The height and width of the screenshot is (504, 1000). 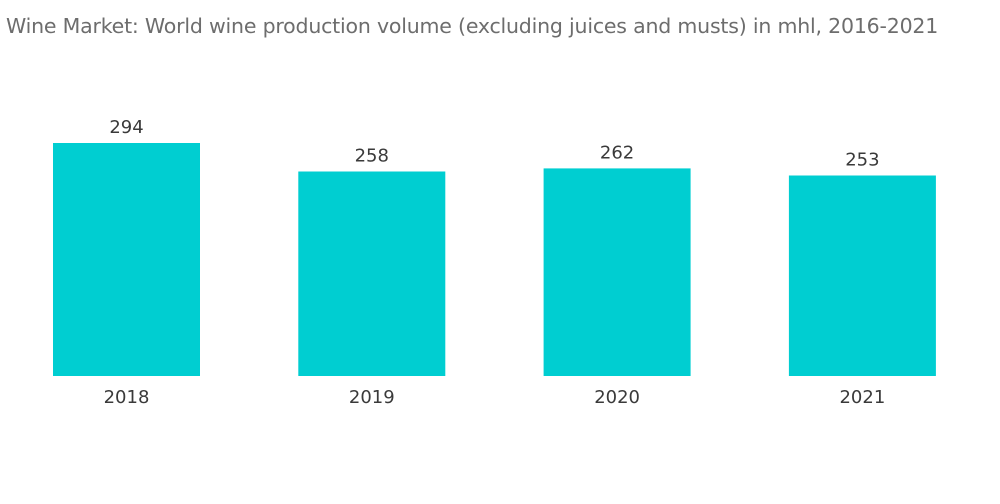 What do you see at coordinates (617, 397) in the screenshot?
I see `x-tick-label-2020: 2020` at bounding box center [617, 397].